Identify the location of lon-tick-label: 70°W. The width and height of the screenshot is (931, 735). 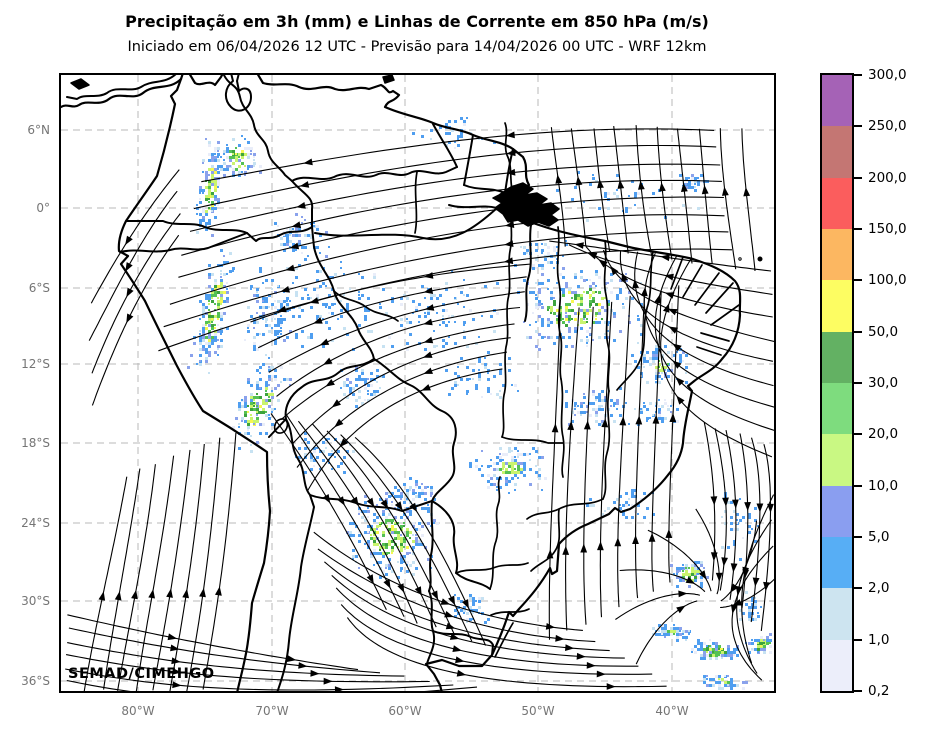
(272, 711).